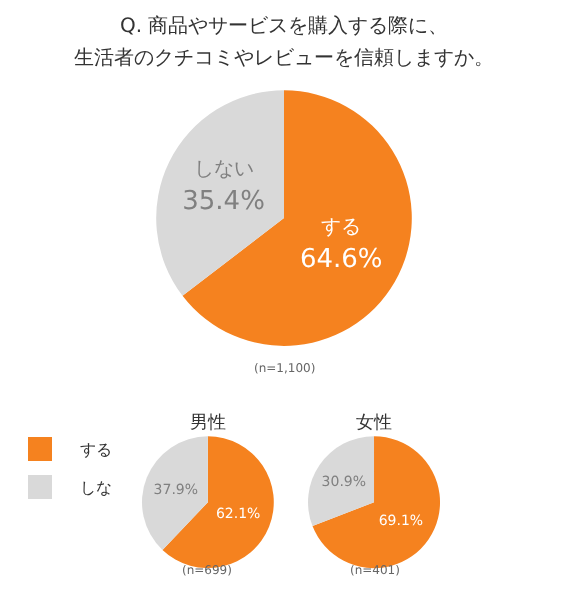 The image size is (568, 600). Describe the element at coordinates (284, 58) in the screenshot. I see `chart-subtitle: 生活者のクチコミやレビューを信頼しますか。` at that location.